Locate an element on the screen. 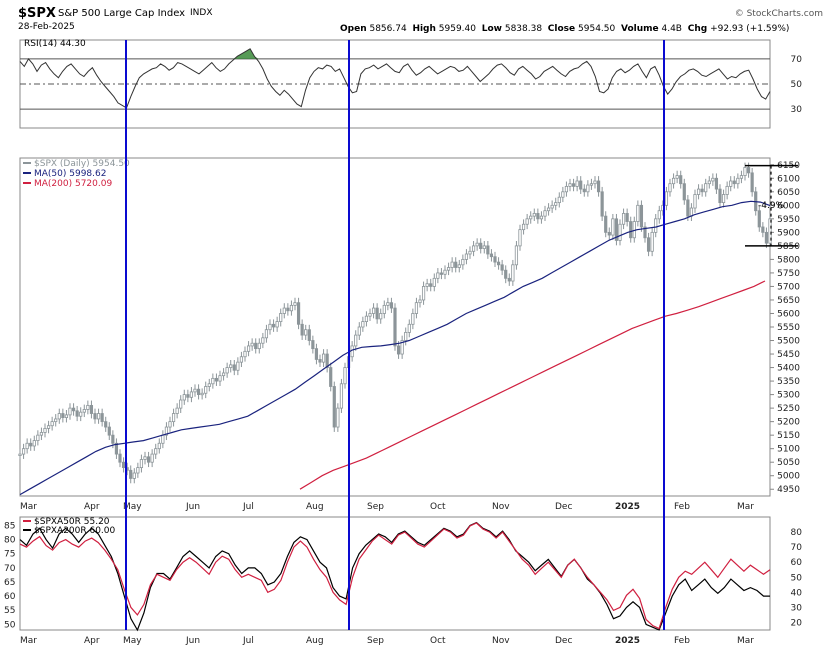 The image size is (839, 659). price-tick-label: 6000 is located at coordinates (788, 206).